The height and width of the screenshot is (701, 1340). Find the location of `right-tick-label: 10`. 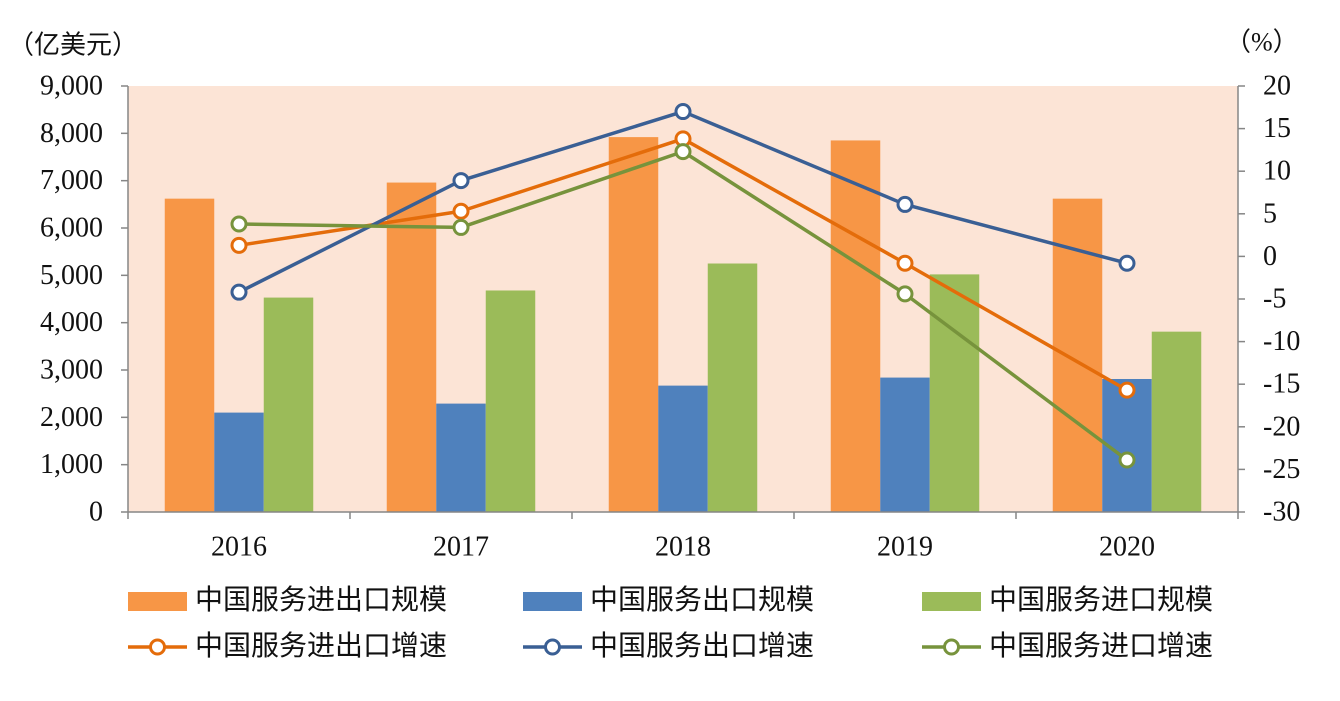

right-tick-label: 10 is located at coordinates (1277, 171).